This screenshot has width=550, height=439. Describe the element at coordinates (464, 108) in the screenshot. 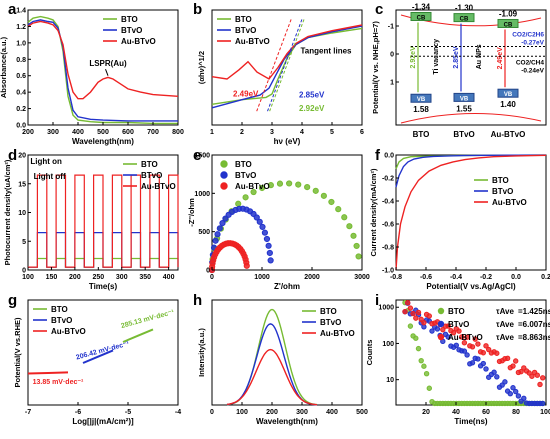

I see `vb-value: 1.55` at that location.